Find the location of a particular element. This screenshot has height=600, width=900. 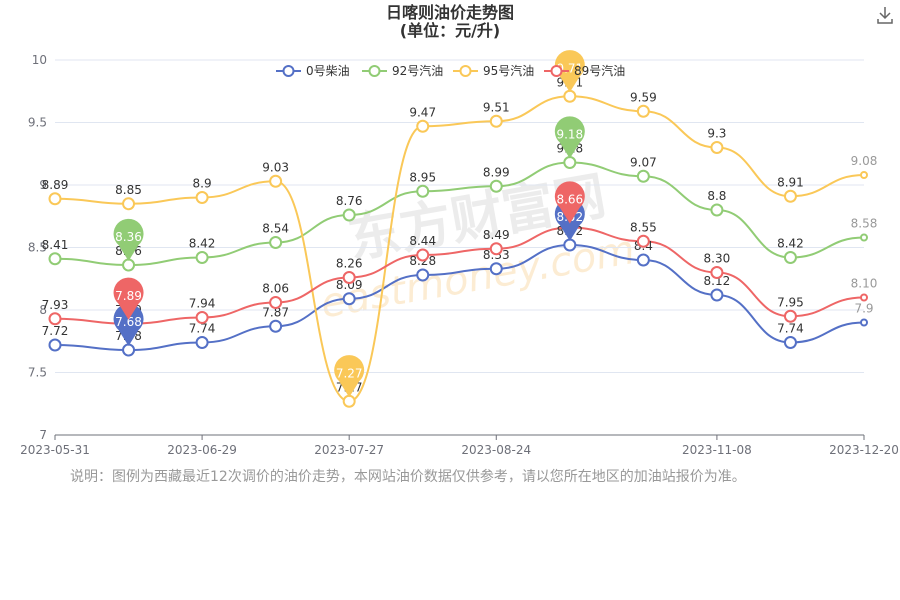

data-label: 8.26 is located at coordinates (349, 264).